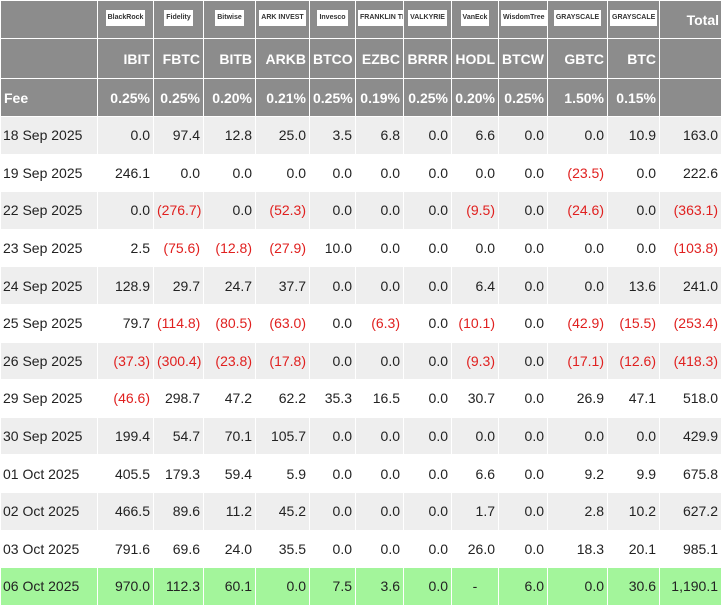  What do you see at coordinates (229, 549) in the screenshot?
I see `flow-value: 24.0` at bounding box center [229, 549].